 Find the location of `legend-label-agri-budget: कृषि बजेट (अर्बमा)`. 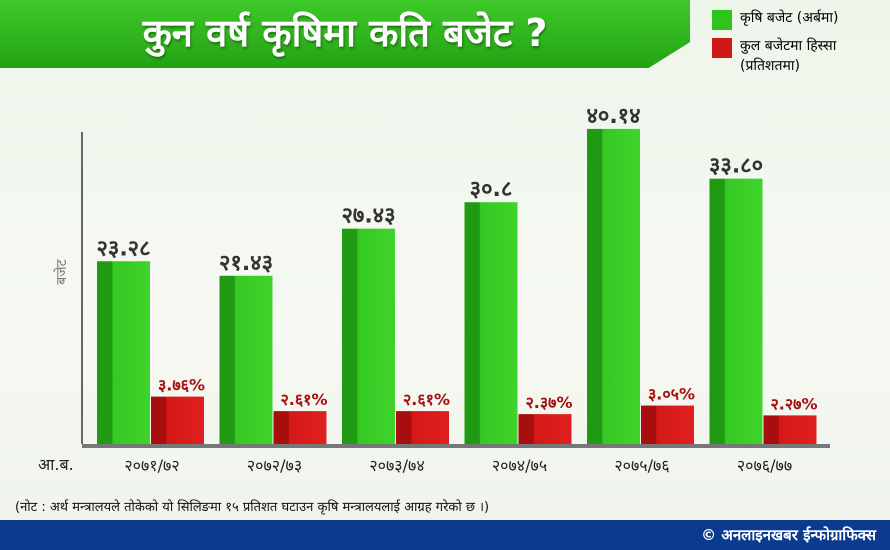

legend-label-agri-budget: कृषि बजेट (अर्बमा) is located at coordinates (789, 18).